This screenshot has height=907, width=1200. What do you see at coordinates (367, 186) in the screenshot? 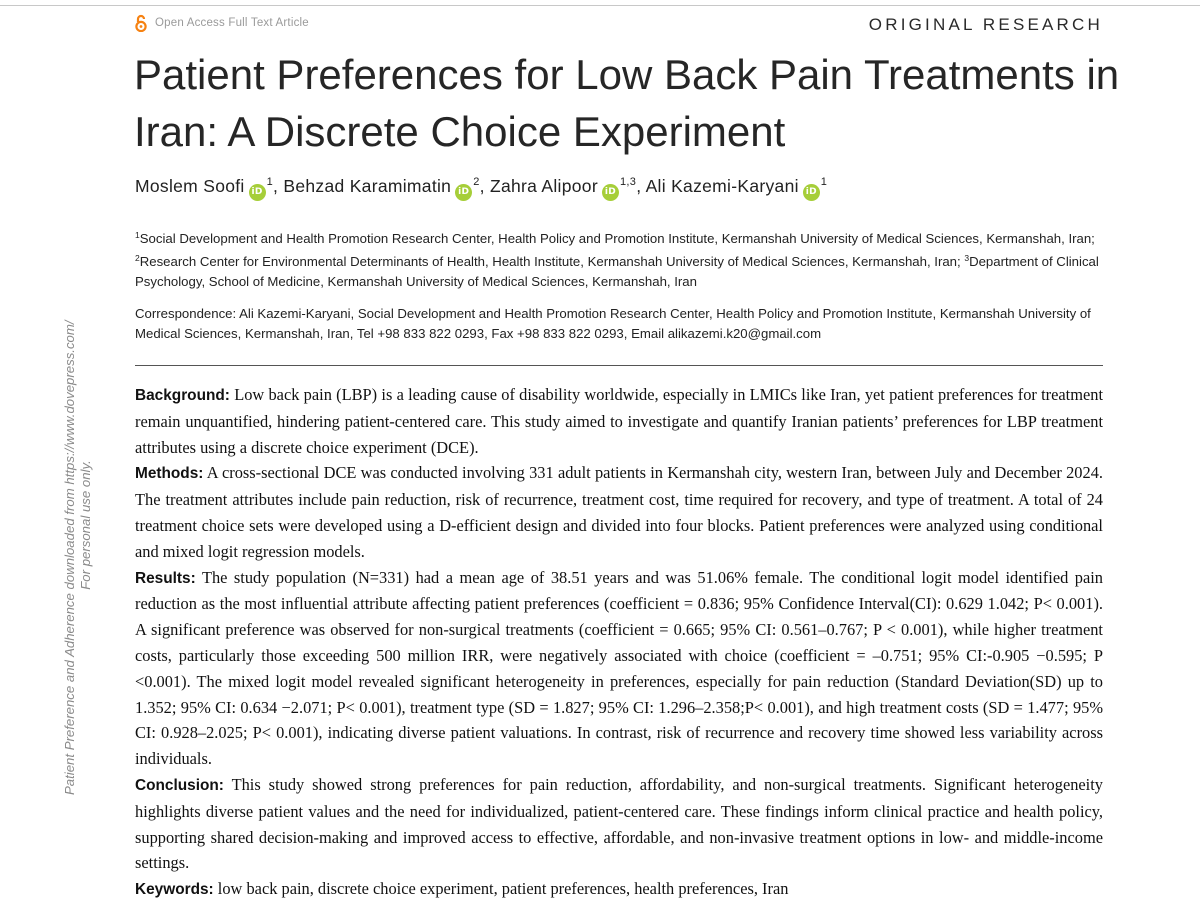
I see `author-name: Behzad Karamimatin` at bounding box center [367, 186].